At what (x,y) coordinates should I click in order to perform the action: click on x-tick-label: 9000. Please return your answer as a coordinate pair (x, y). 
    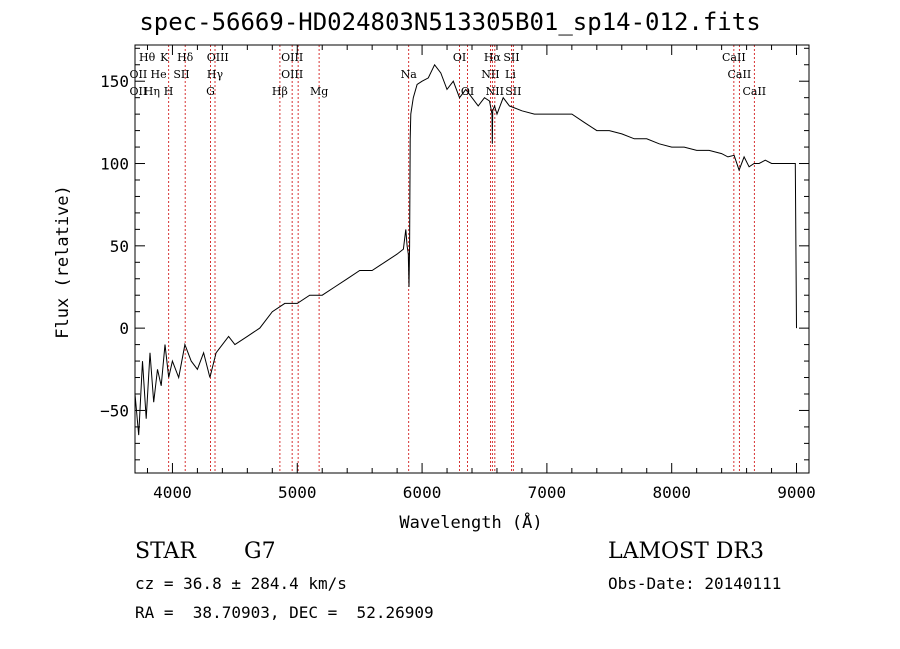
    Looking at the image, I should click on (796, 492).